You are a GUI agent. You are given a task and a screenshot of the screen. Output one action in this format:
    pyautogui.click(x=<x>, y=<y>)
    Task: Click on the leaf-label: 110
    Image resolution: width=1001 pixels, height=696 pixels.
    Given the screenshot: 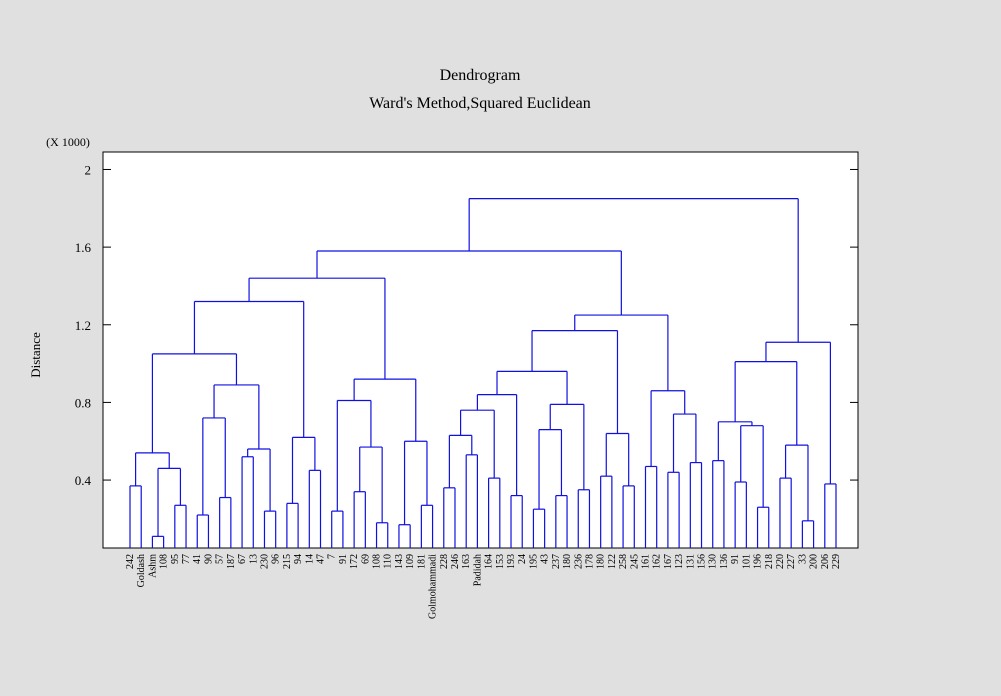 What is the action you would take?
    pyautogui.click(x=388, y=561)
    